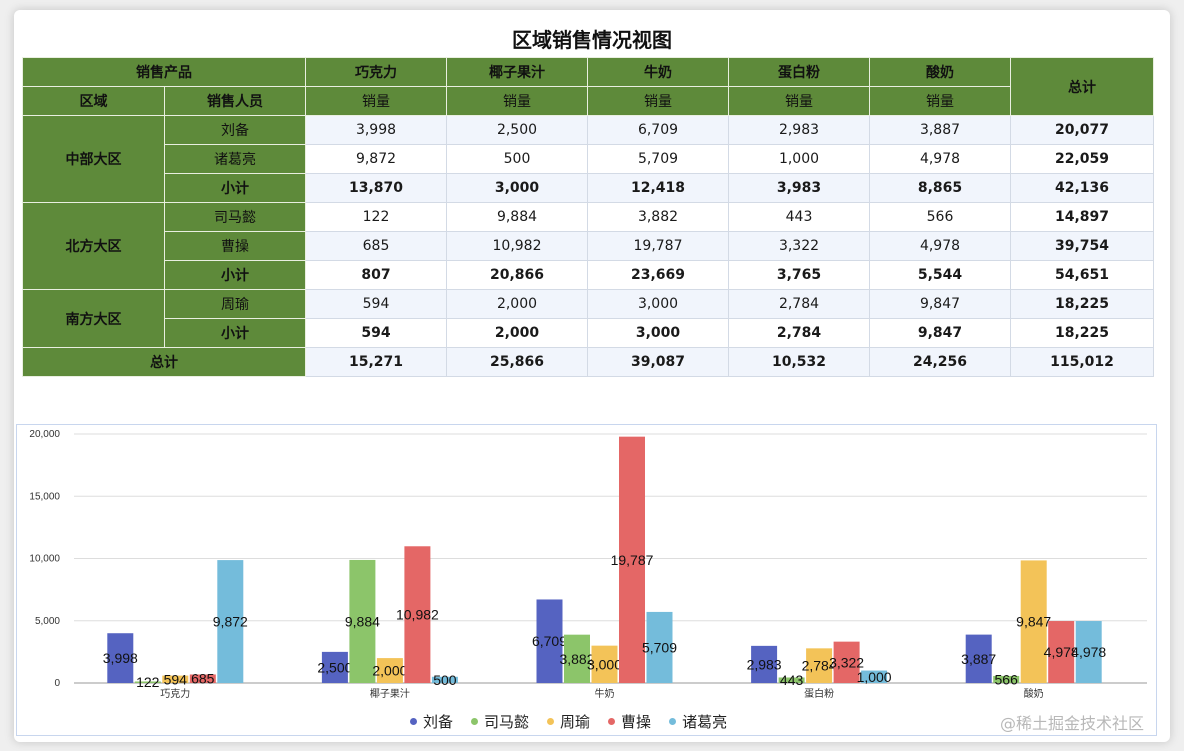 Image resolution: width=1184 pixels, height=751 pixels. Describe the element at coordinates (376, 130) in the screenshot. I see `sales-value-cell: 3,998` at that location.